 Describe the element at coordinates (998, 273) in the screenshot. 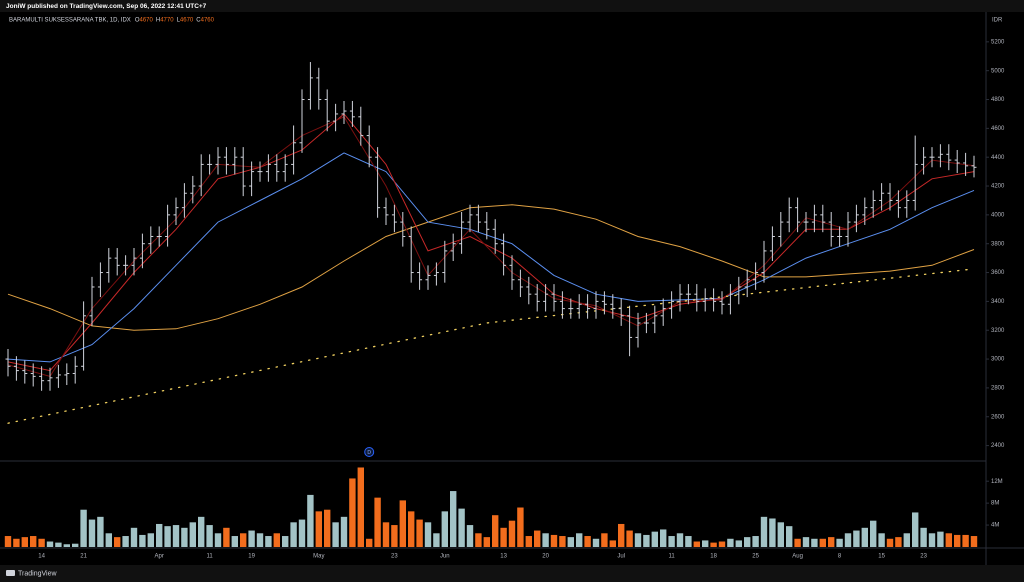

I see `y-tick-label: 3600` at that location.